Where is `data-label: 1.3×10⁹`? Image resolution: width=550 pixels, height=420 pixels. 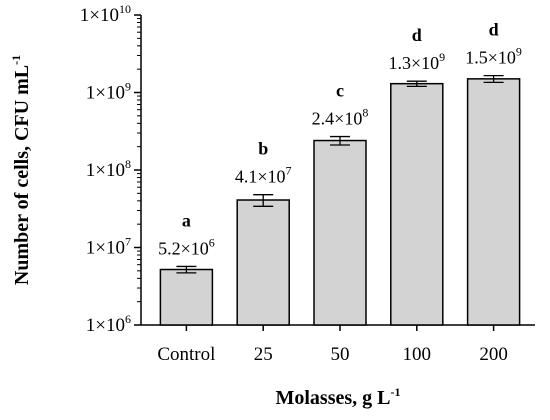
data-label: 1.3×10⁹ is located at coordinates (416, 61).